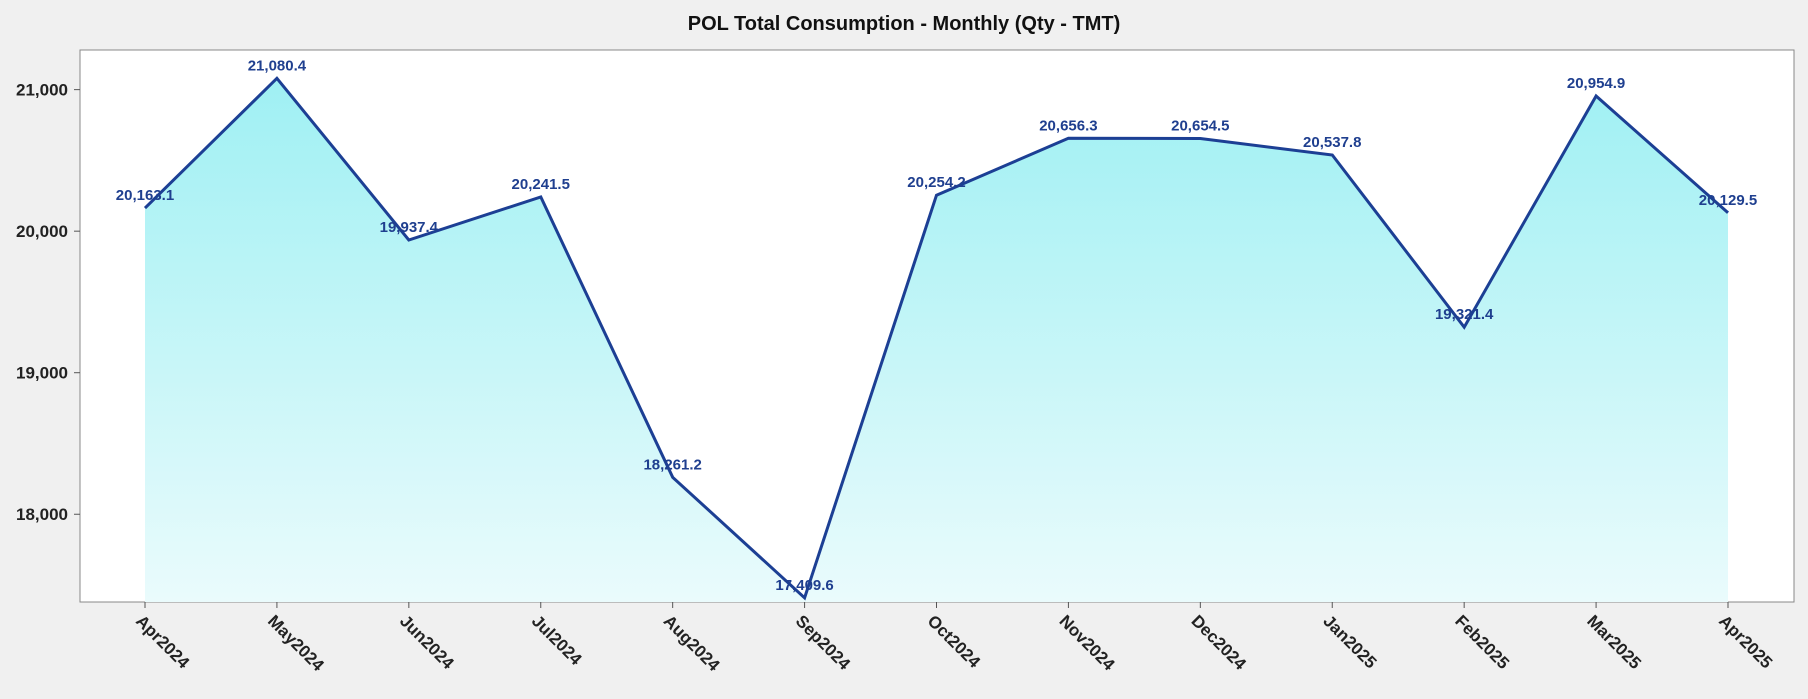 Image resolution: width=1808 pixels, height=699 pixels. I want to click on x-tick-label: Dec2024, so click(1219, 642).